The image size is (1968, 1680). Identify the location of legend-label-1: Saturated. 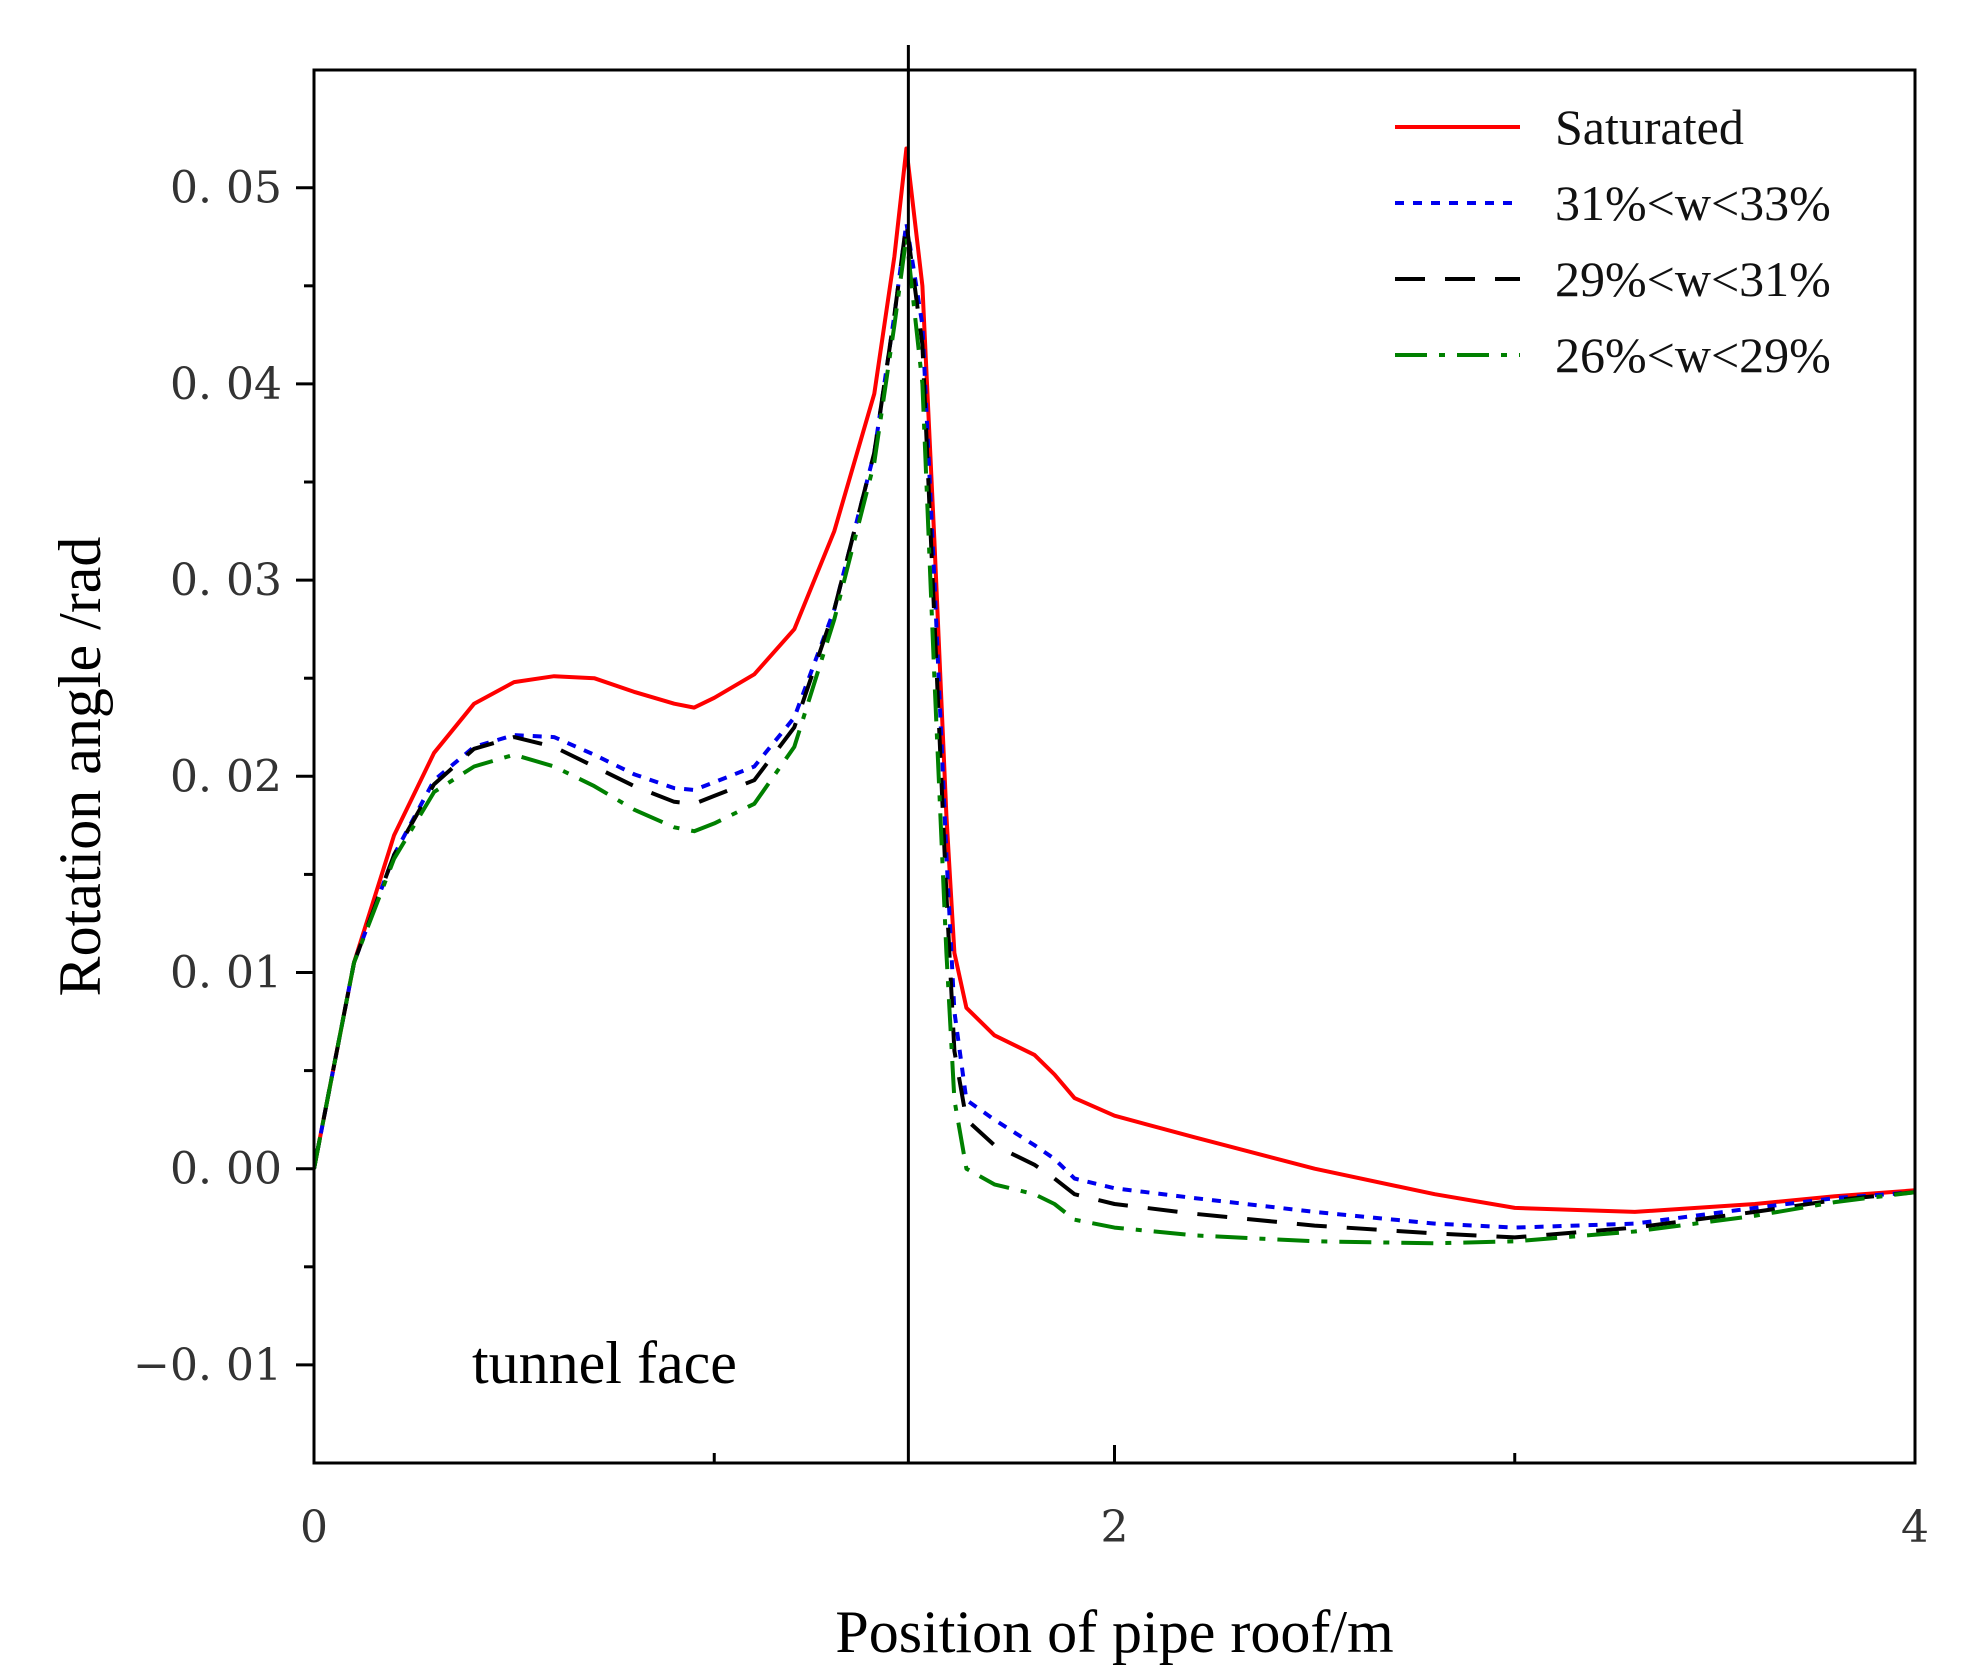
(1649, 127).